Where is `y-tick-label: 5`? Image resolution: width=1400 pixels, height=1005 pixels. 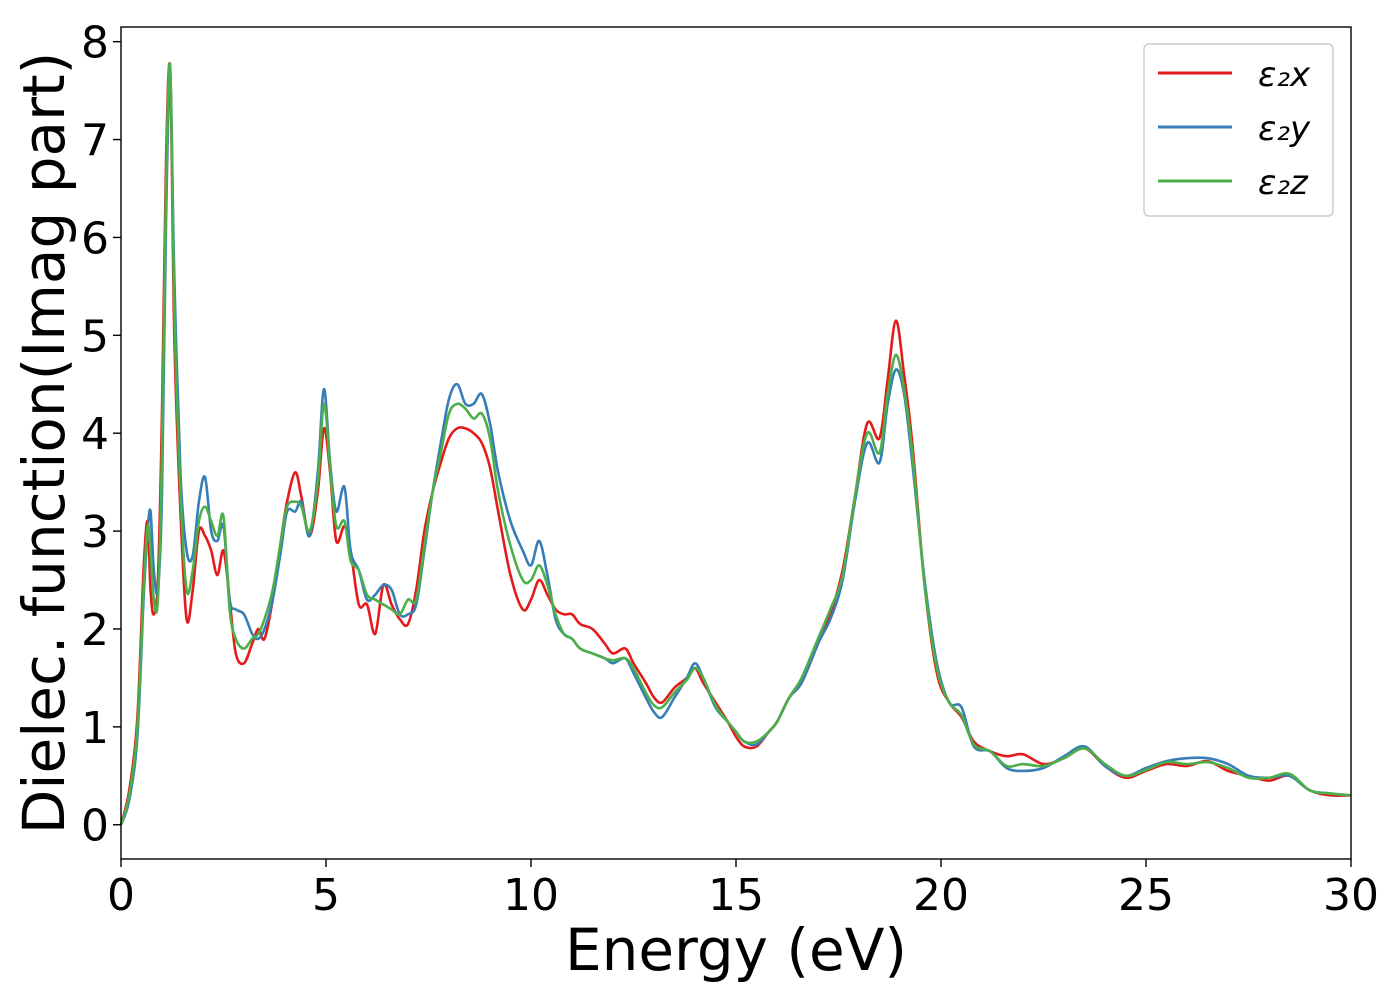 y-tick-label: 5 is located at coordinates (95, 336).